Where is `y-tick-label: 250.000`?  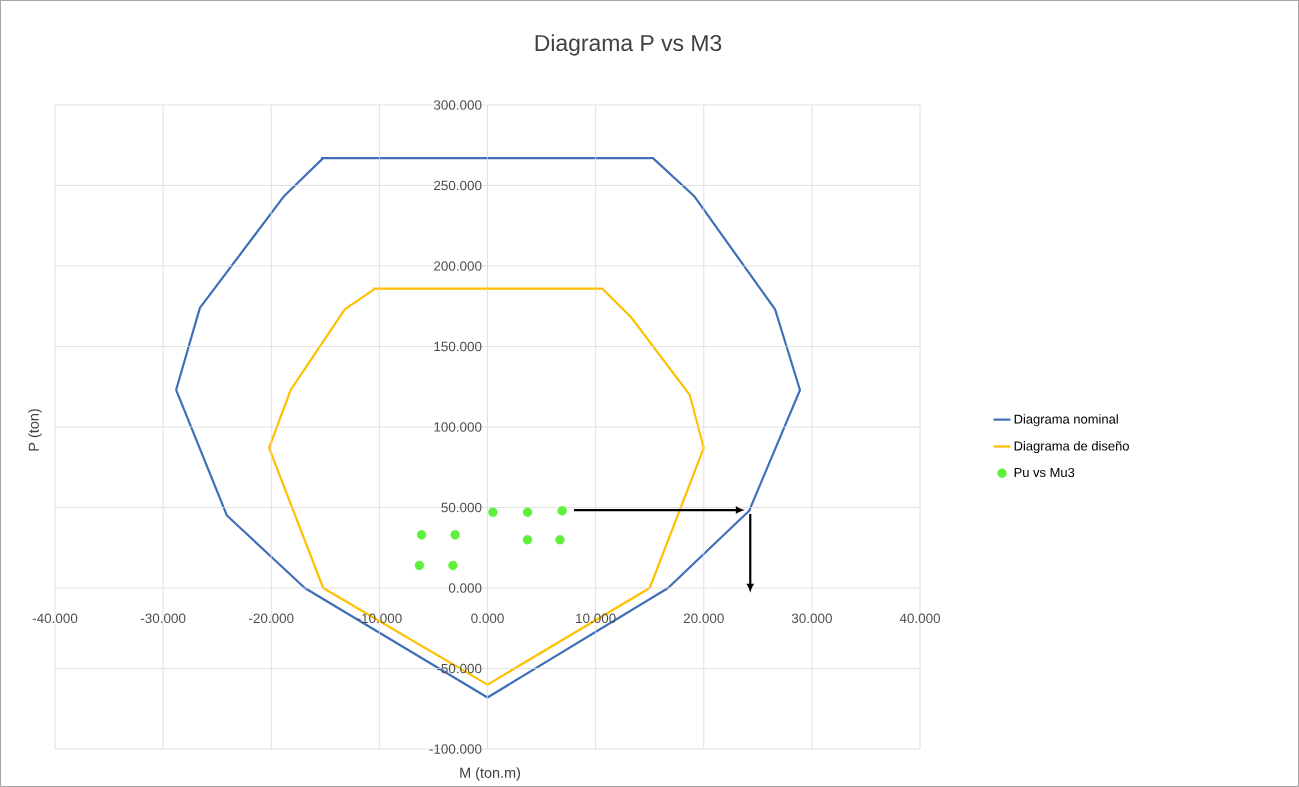
y-tick-label: 250.000 is located at coordinates (458, 185).